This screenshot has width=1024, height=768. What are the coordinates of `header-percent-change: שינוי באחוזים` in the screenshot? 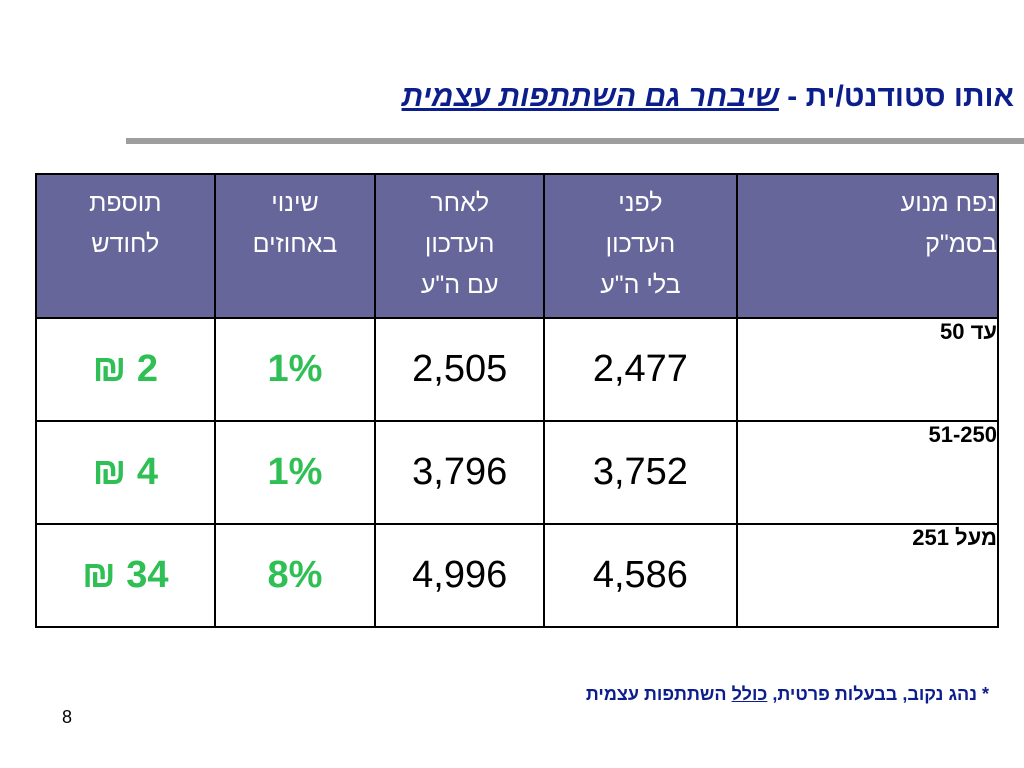 It's located at (295, 246).